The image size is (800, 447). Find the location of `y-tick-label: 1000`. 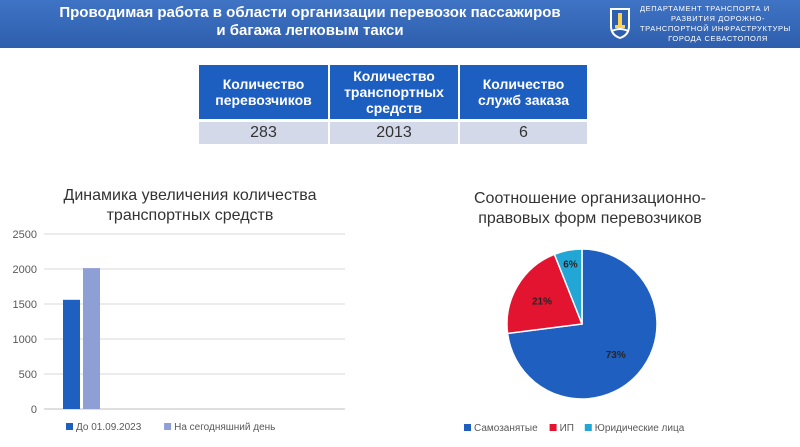

y-tick-label: 1000 is located at coordinates (25, 340).